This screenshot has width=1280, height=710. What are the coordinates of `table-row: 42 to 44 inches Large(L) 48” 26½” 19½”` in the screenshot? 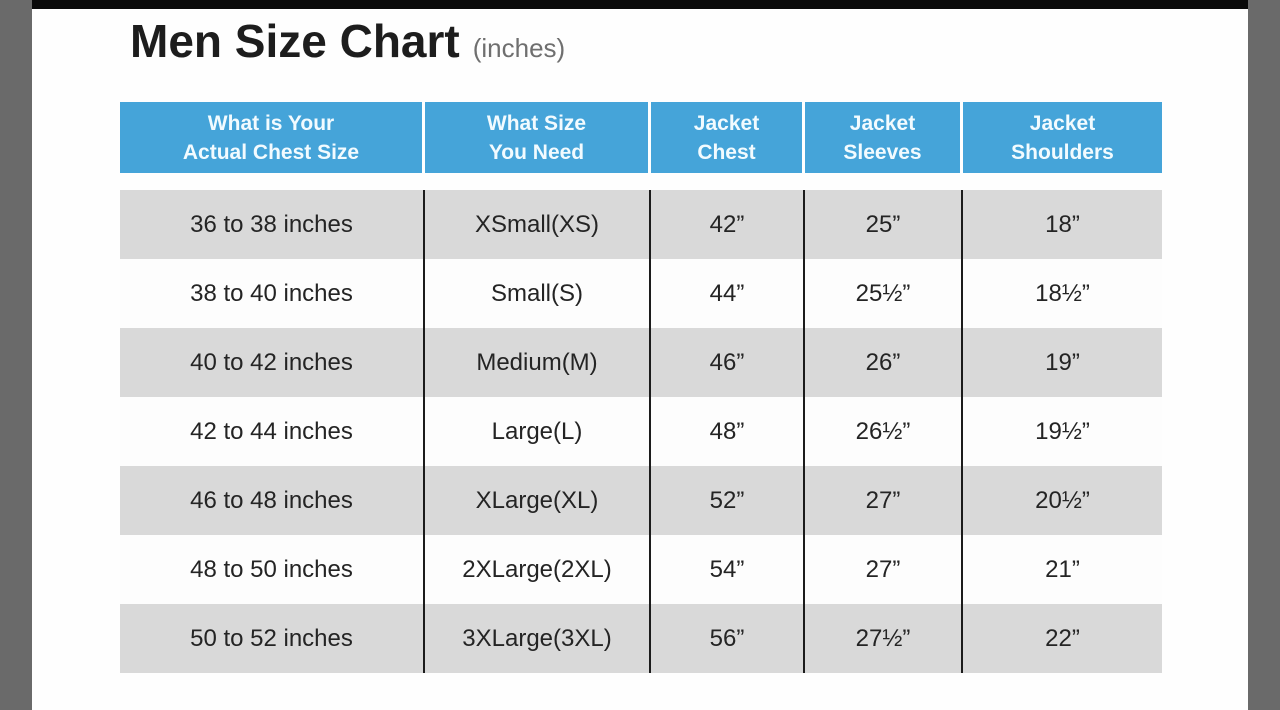 It's located at (641, 431).